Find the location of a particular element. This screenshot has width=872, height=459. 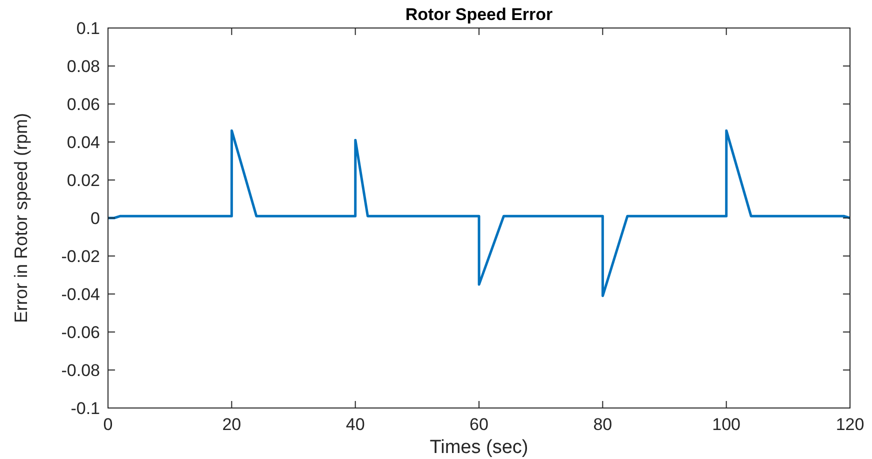

x-tick-label: 80 is located at coordinates (602, 424).